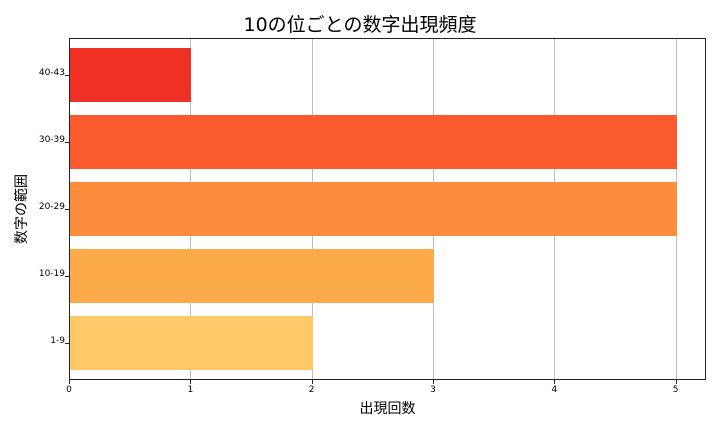  What do you see at coordinates (22, 209) in the screenshot?
I see `y-axis-label: 数字の範囲` at bounding box center [22, 209].